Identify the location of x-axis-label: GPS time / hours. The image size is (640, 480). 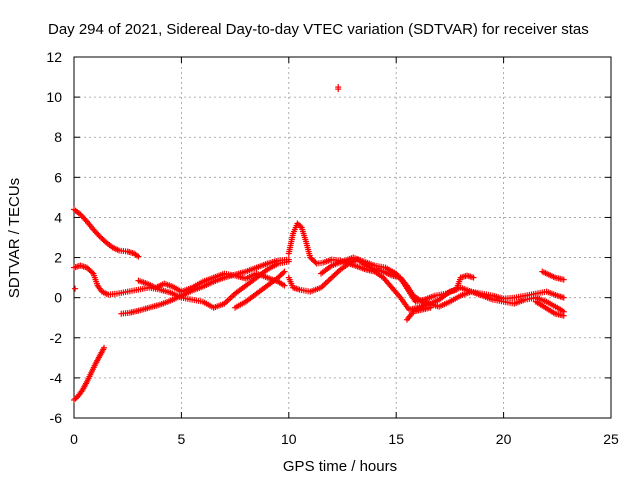
(340, 466).